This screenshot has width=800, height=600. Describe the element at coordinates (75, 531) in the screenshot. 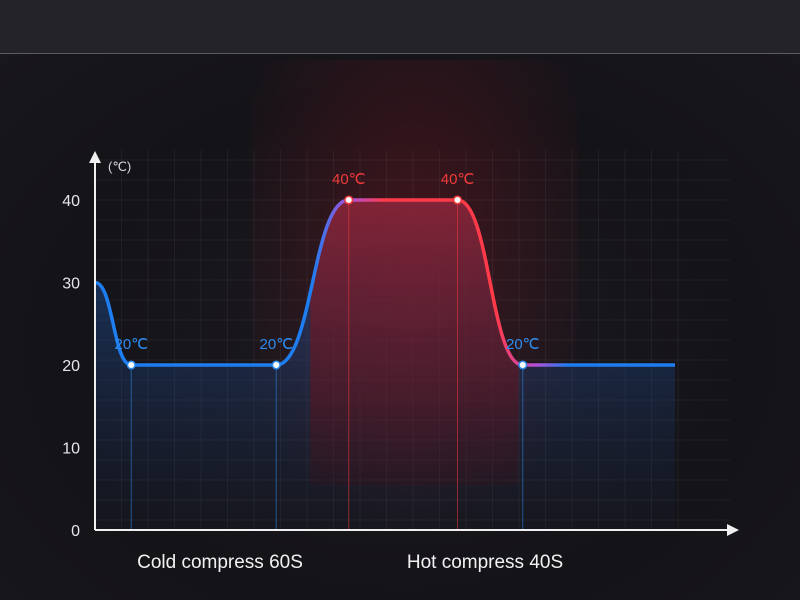

I see `y-tick-label: 0` at that location.